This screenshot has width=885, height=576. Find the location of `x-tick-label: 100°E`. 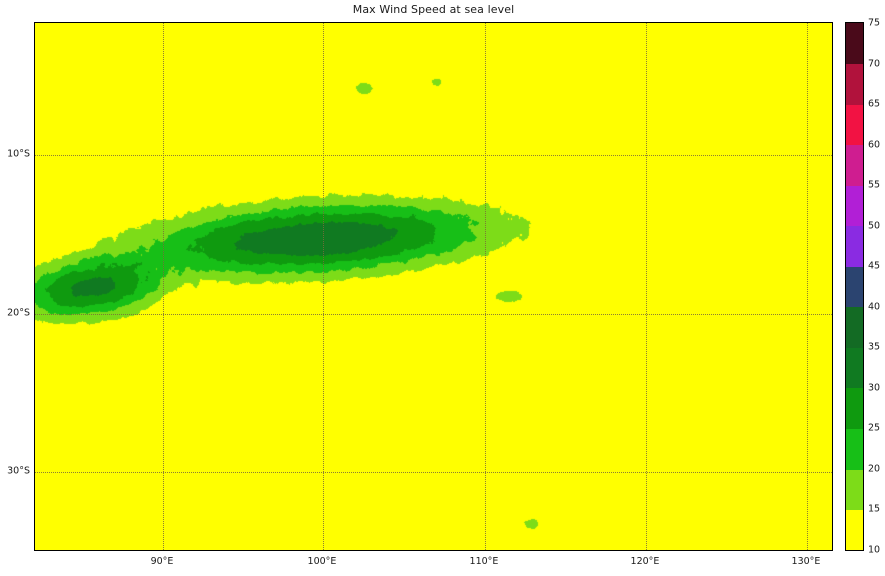

x-tick-label: 100°E is located at coordinates (322, 561).